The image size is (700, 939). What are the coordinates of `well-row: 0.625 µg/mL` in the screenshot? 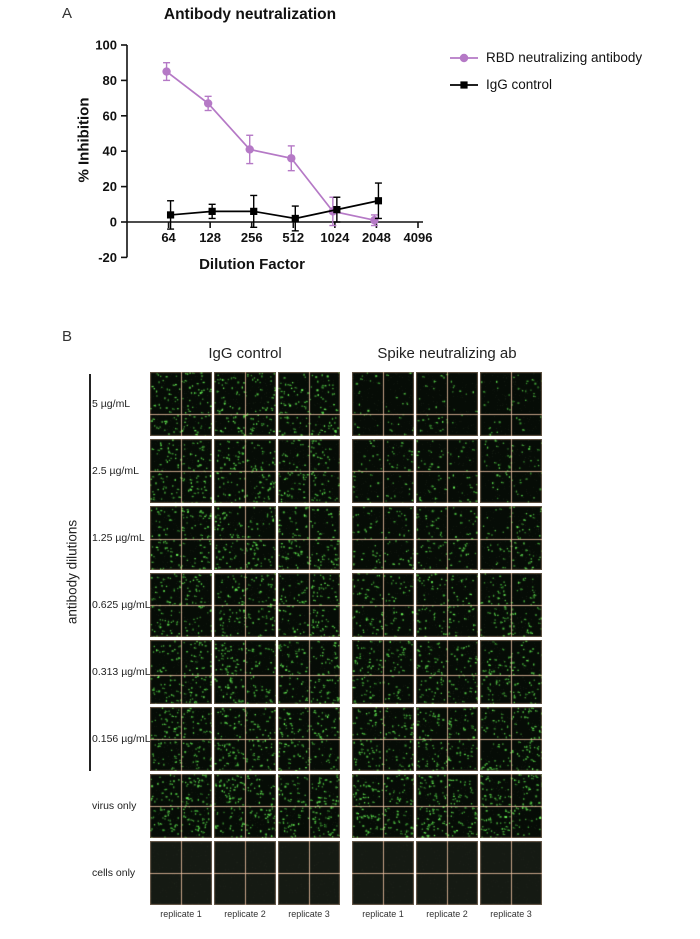 It's located at (271, 605).